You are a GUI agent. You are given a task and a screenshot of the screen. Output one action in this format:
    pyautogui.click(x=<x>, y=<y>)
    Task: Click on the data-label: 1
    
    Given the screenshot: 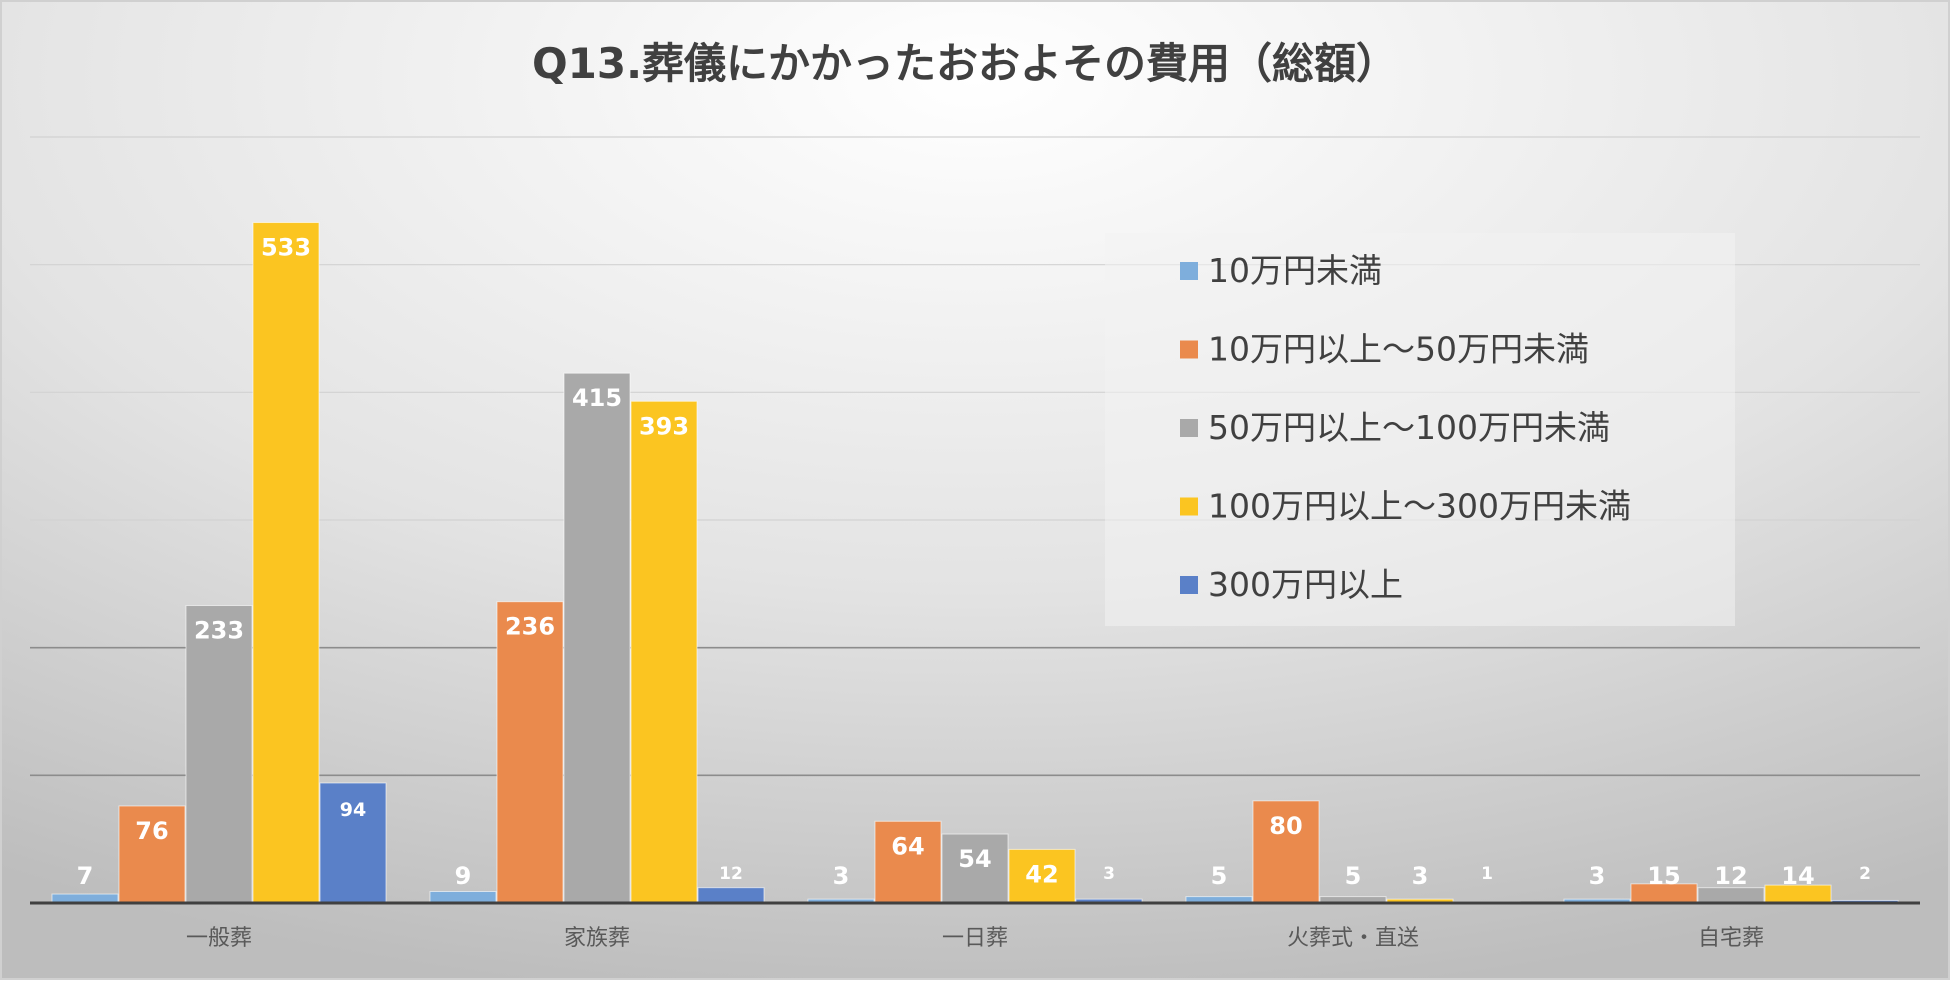 What is the action you would take?
    pyautogui.click(x=1487, y=874)
    